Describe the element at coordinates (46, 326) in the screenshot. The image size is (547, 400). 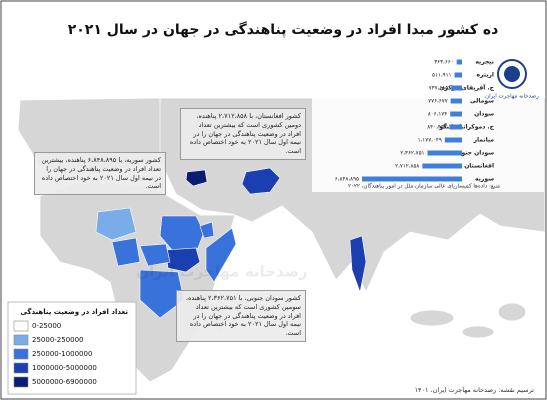
I see `legend-label: 0-25000` at that location.